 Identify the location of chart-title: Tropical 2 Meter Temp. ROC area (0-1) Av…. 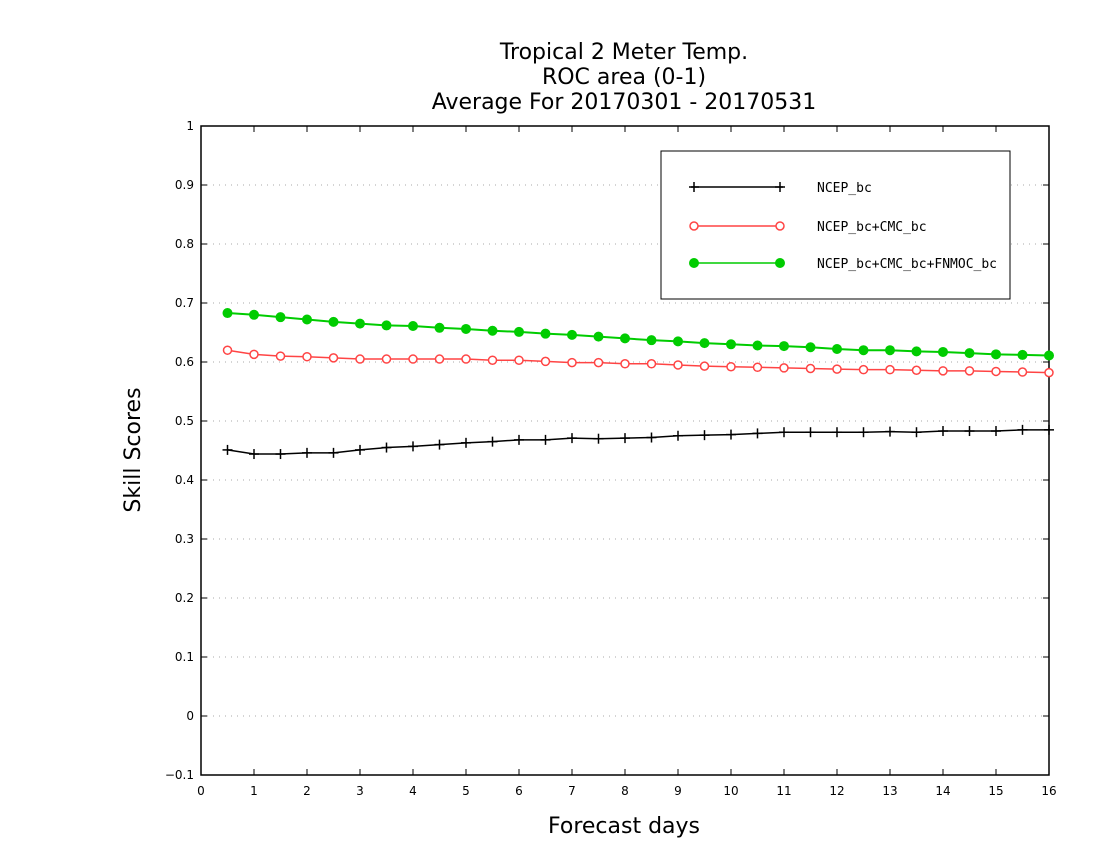
(624, 77).